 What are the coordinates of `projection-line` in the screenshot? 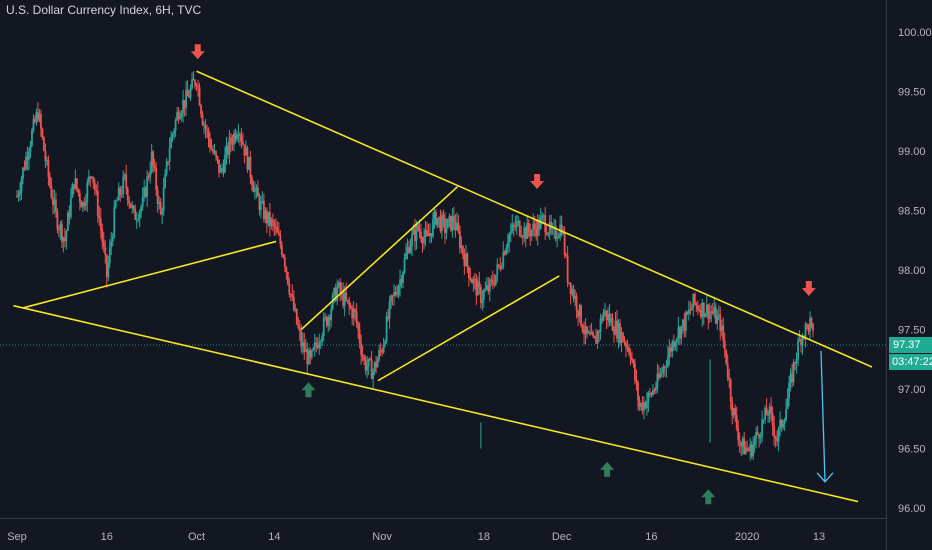 It's located at (823, 416).